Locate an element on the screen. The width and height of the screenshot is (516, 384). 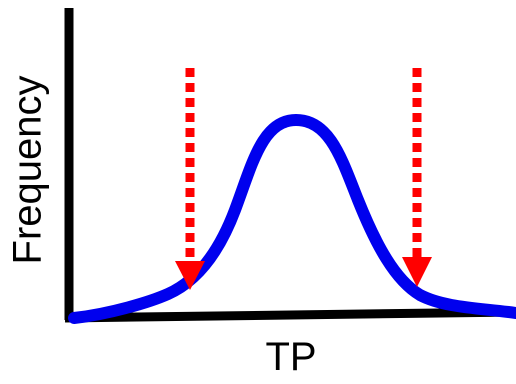
x-axis is located at coordinates (290, 315).